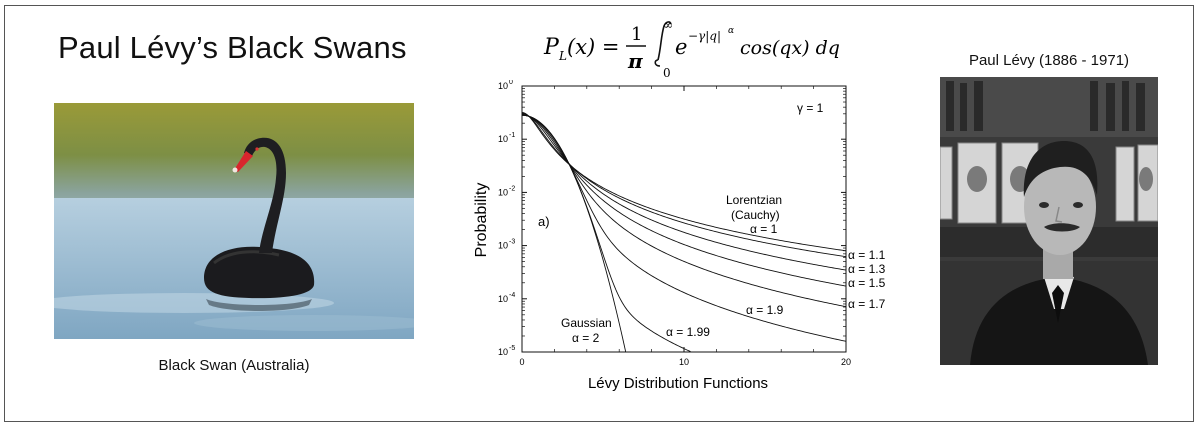  I want to click on annotation-lorentzian: Lorentzian, so click(754, 200).